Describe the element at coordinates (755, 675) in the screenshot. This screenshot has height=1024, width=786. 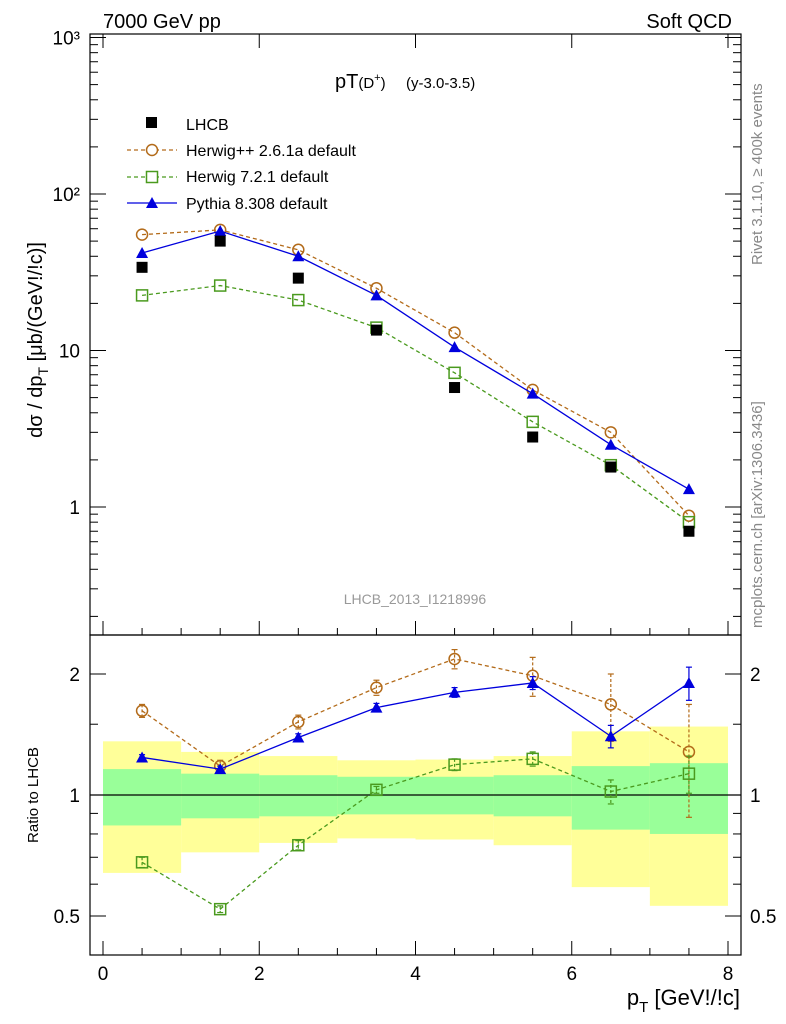
I see `ratio-y-tick-label-right-2: 2` at that location.